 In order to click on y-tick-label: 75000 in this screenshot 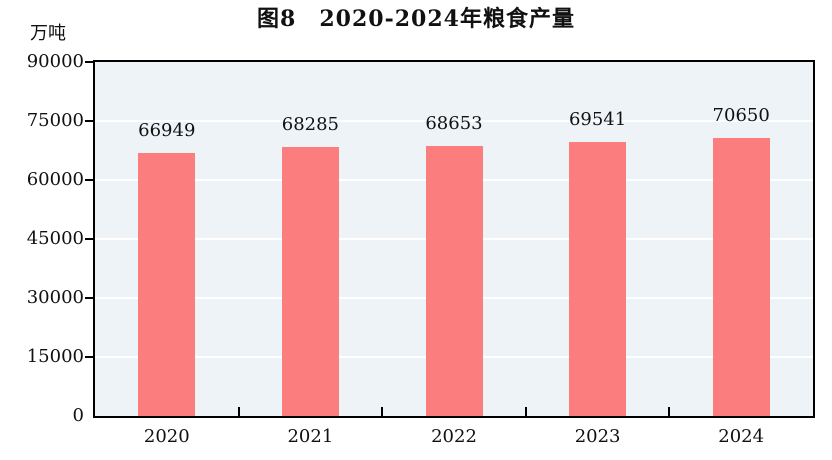, I will do `click(55, 120)`.